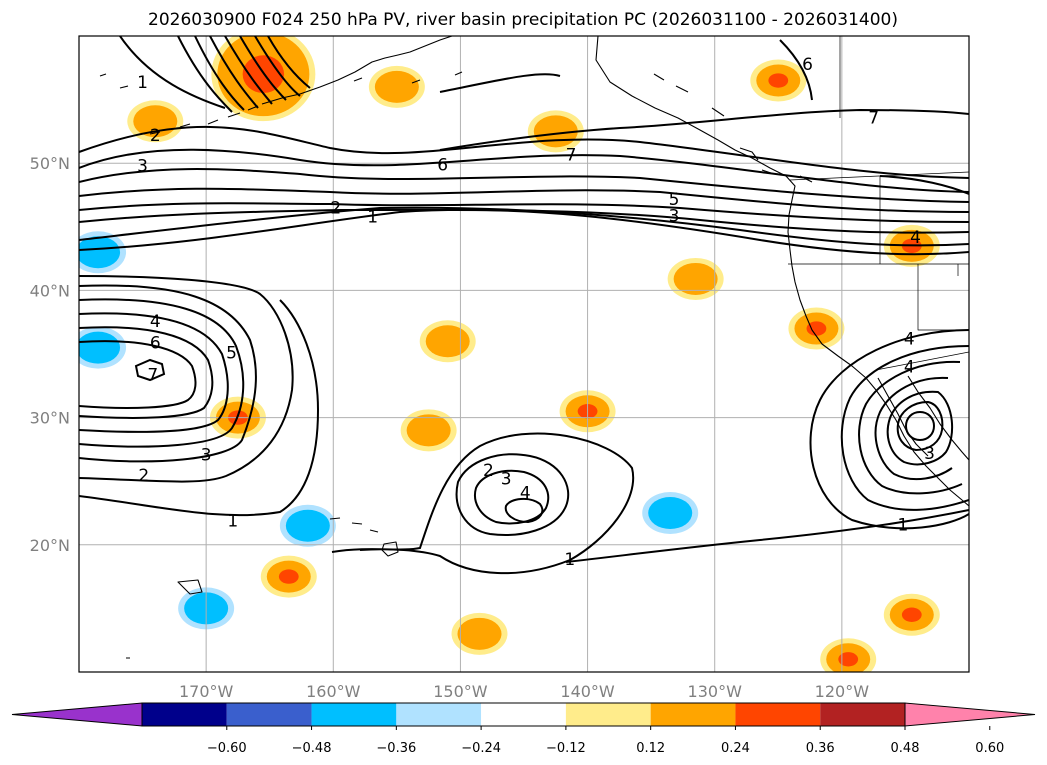 The image size is (1047, 765). What do you see at coordinates (164, 619) in the screenshot?
I see `coast-small-islands` at bounding box center [164, 619].